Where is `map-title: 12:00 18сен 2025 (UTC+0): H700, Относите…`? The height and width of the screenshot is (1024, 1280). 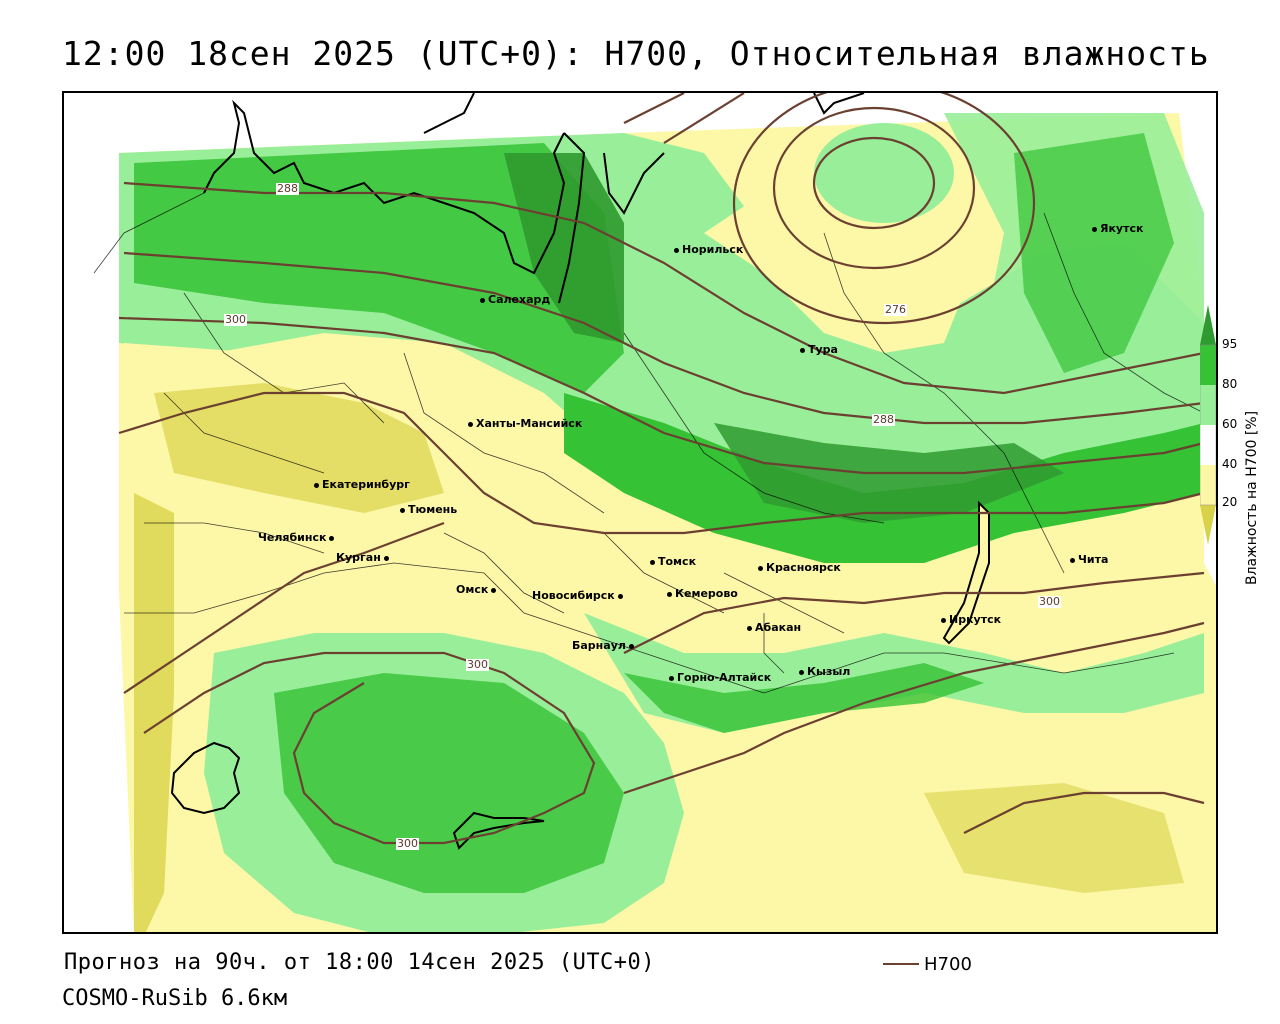
map-title: 12:00 18сен 2025 (UTC+0): H700, Относите… is located at coordinates (636, 53).